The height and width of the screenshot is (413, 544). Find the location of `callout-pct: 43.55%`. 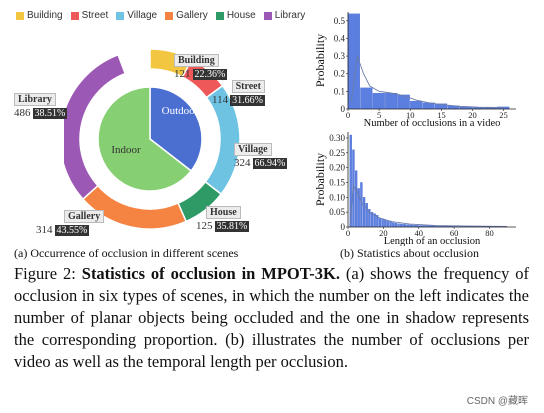

callout-pct: 43.55% is located at coordinates (72, 230).